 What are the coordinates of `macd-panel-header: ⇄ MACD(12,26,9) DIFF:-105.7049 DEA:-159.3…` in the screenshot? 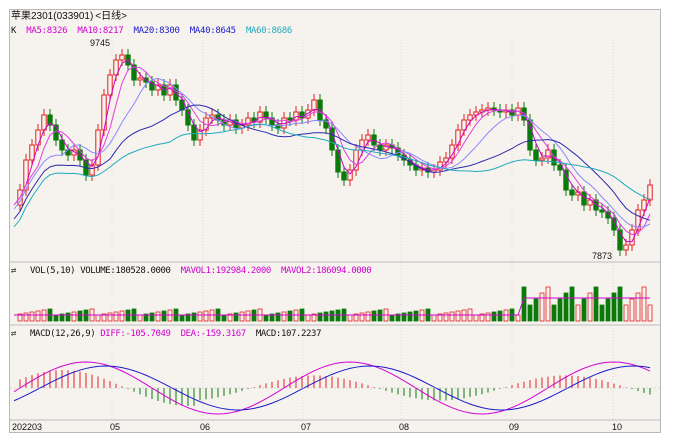 It's located at (168, 334).